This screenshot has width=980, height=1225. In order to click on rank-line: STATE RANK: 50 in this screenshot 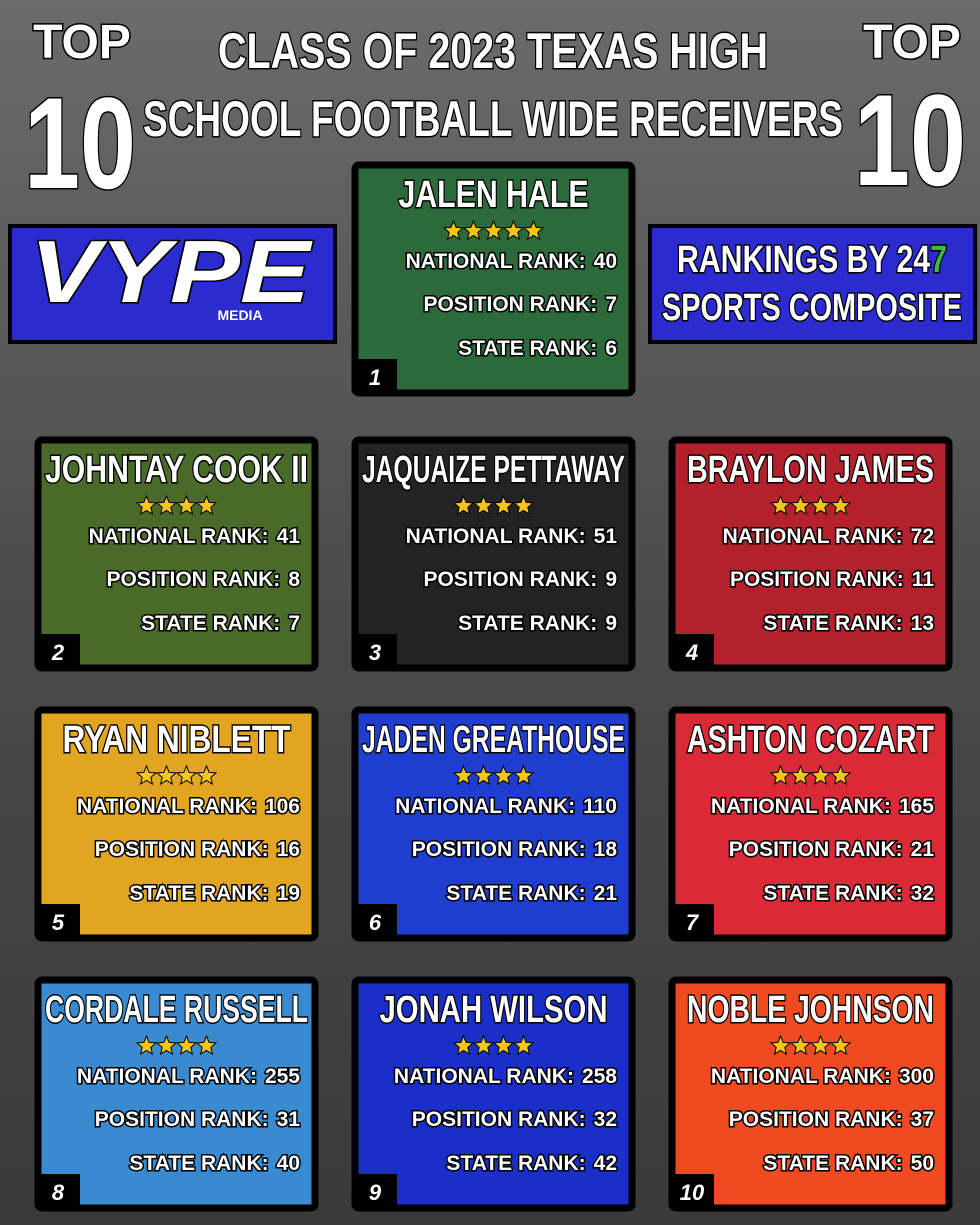, I will do `click(848, 1163)`.